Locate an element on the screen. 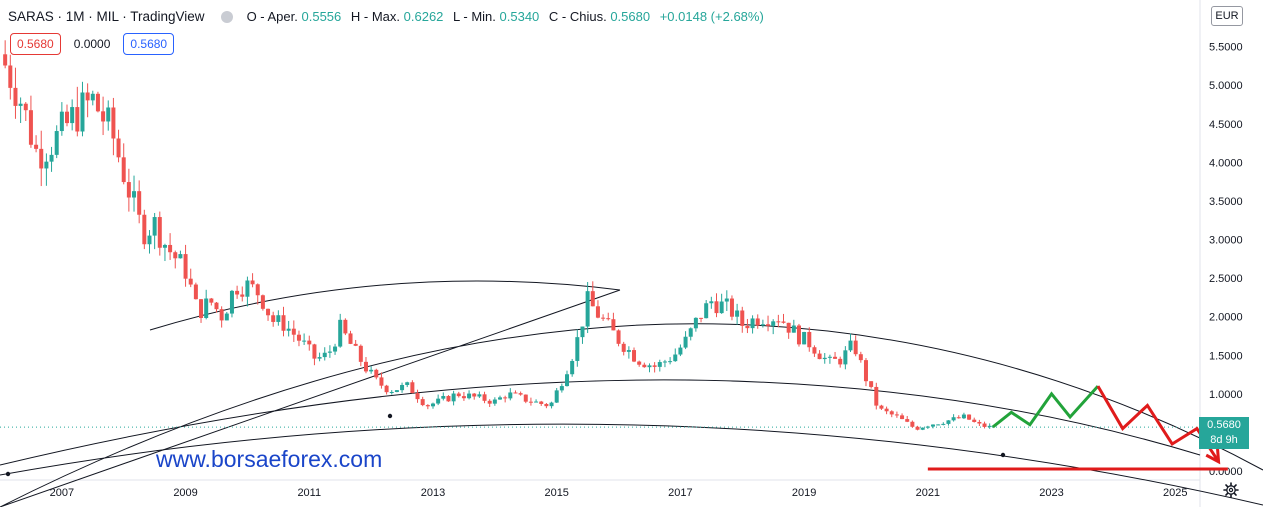 The height and width of the screenshot is (507, 1263). symbol-title: SARAS · 1M · MIL · TradingView is located at coordinates (106, 16).